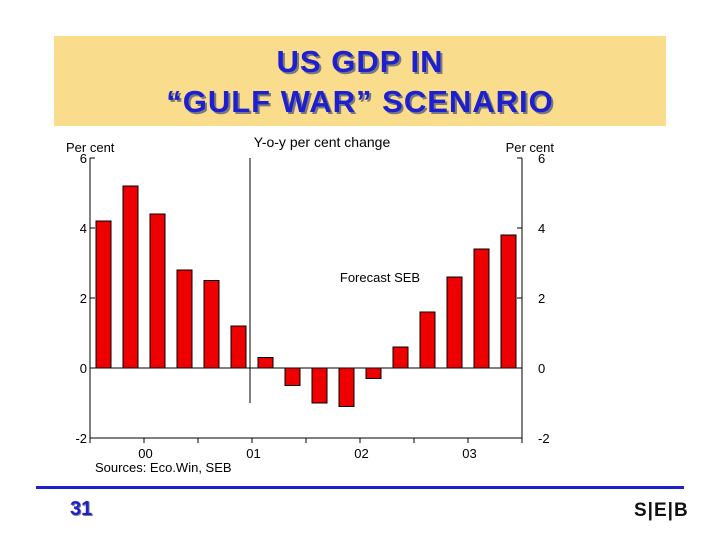  What do you see at coordinates (83, 368) in the screenshot?
I see `left-y-tick-label: 0` at bounding box center [83, 368].